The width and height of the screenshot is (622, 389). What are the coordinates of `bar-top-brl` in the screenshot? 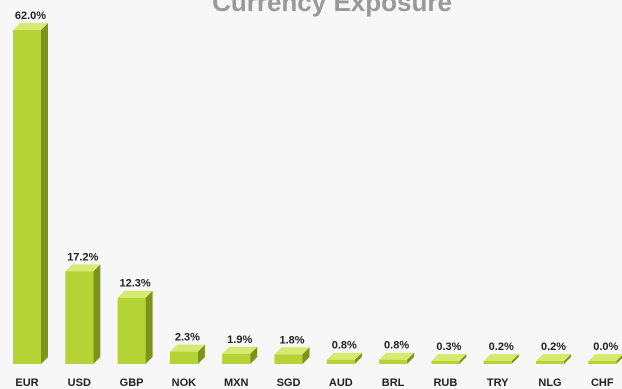 It's located at (397, 356).